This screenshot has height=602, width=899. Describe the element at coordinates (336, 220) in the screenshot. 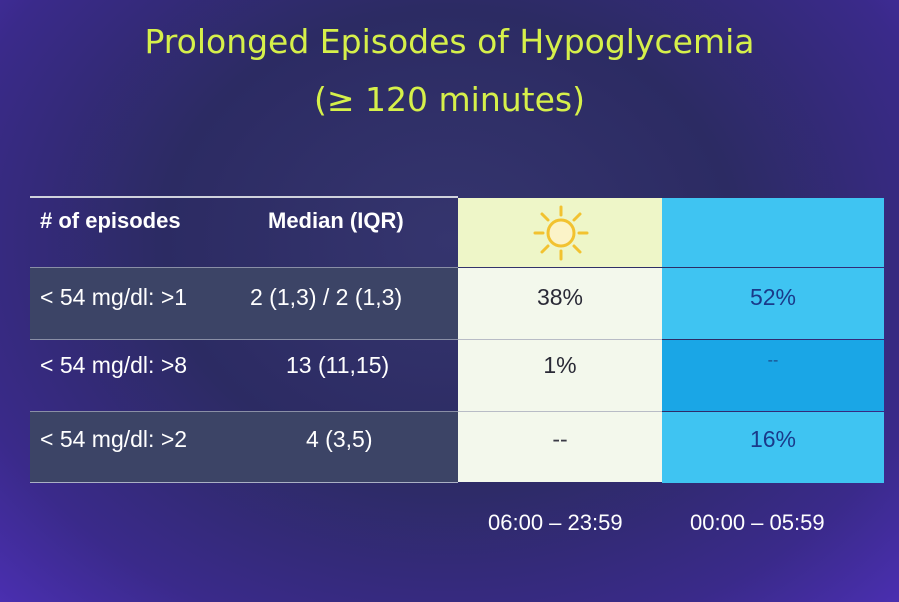

I see `header-median: Median (IQR)` at that location.